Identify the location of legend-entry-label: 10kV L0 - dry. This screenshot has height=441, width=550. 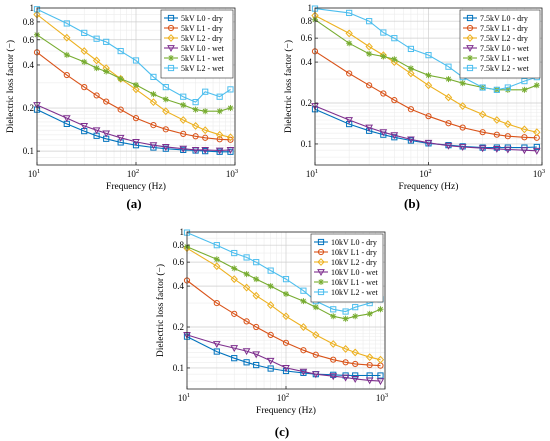
(354, 242).